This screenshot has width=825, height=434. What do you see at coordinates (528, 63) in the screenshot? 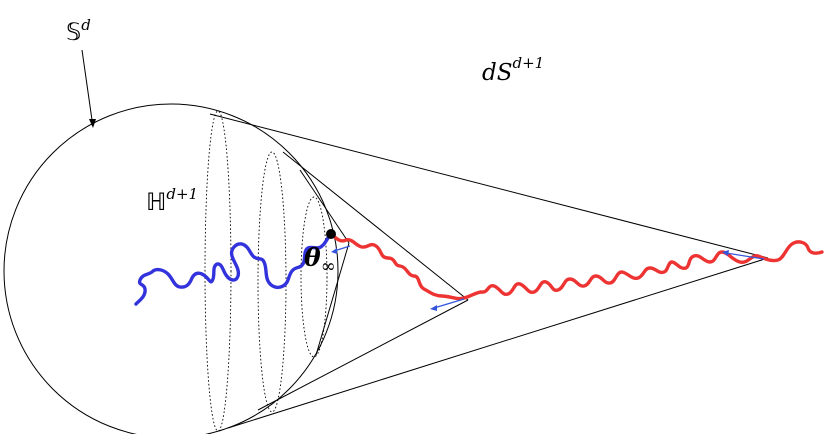
I see `de-sitter-label-superscript: d+1` at bounding box center [528, 63].